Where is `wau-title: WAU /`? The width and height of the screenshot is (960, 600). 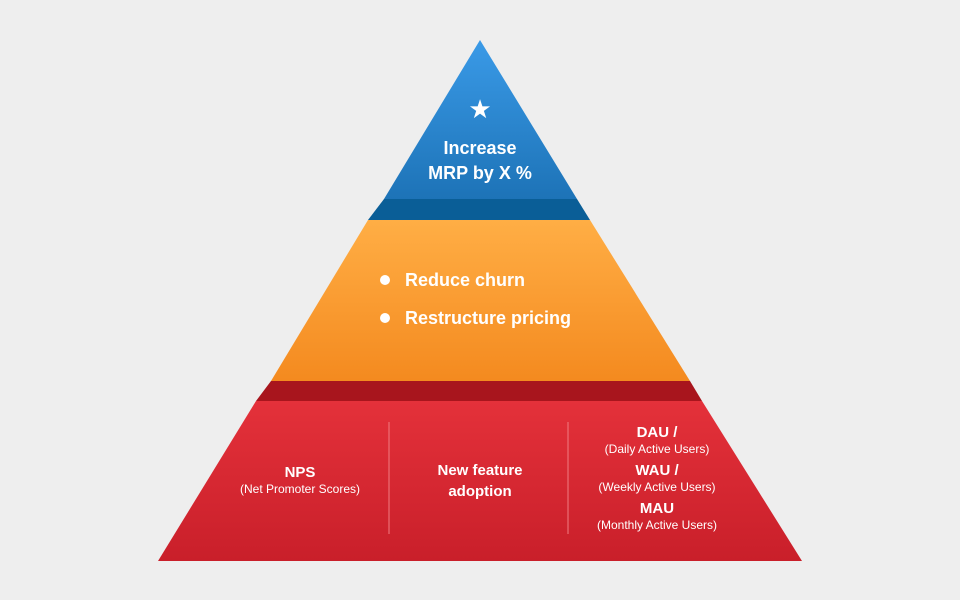 wau-title: WAU / is located at coordinates (657, 470).